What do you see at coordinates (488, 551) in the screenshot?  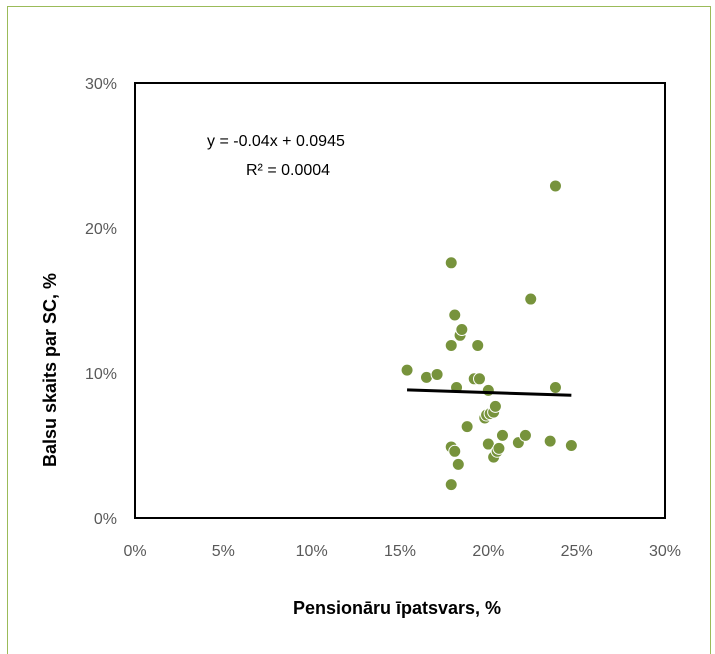 I see `x-tick-label: 20%` at bounding box center [488, 551].